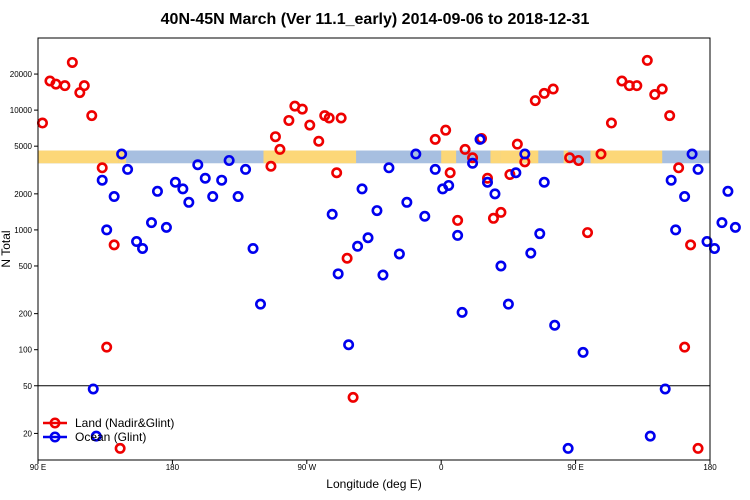 The width and height of the screenshot is (750, 500). Describe the element at coordinates (710, 467) in the screenshot. I see `x-tick-label: 180` at that location.